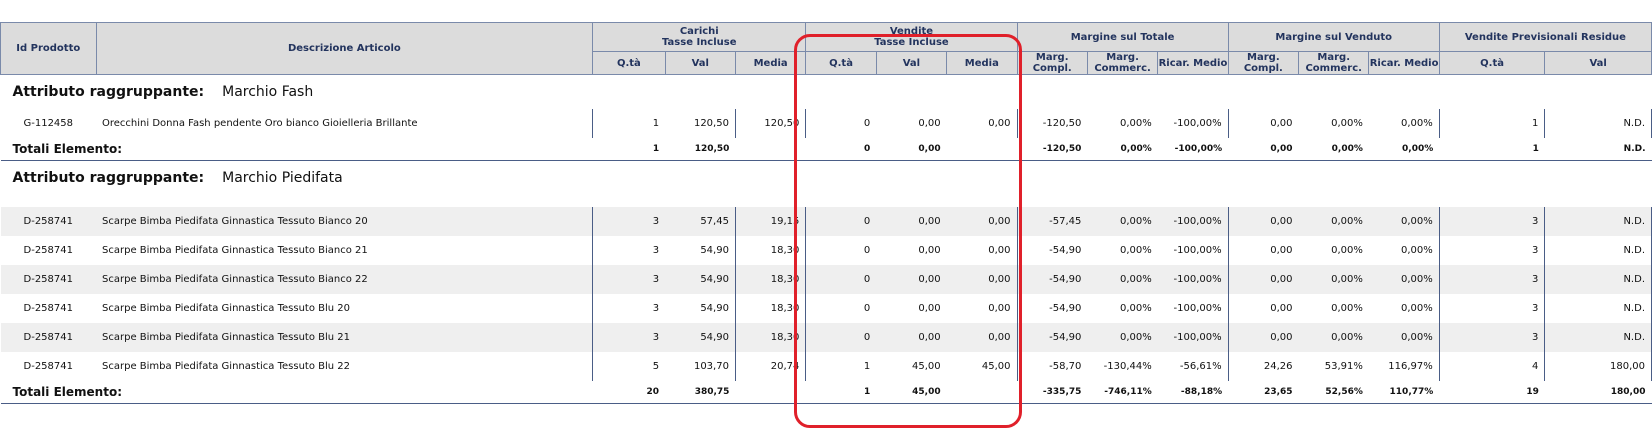 This screenshot has width=1652, height=428. Describe the element at coordinates (296, 149) in the screenshot. I see `total-label: Totali Elemento:` at that location.